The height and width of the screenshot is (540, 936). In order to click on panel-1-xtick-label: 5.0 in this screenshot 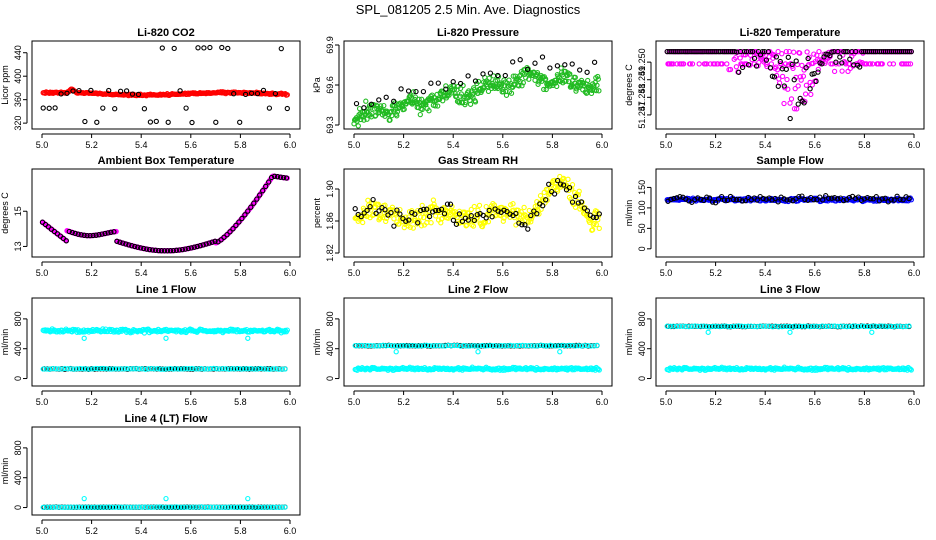, I will do `click(42, 145)`.